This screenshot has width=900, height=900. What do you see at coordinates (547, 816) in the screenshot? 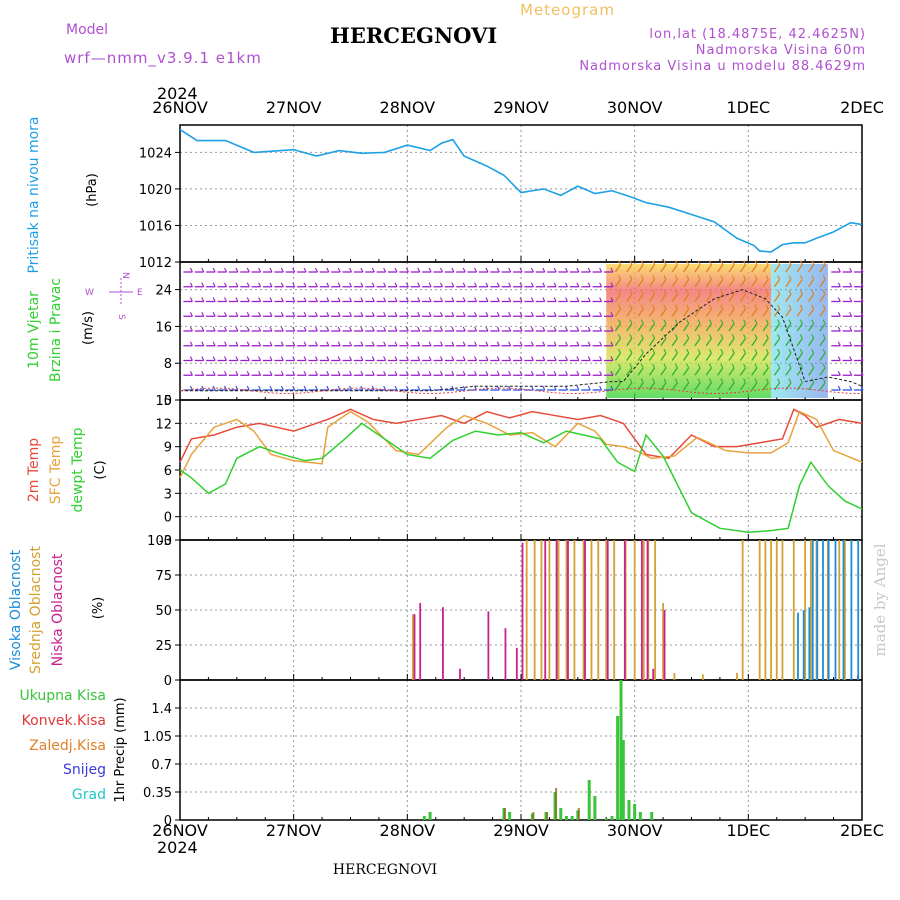
I see `precip-conv-bar` at bounding box center [547, 816].